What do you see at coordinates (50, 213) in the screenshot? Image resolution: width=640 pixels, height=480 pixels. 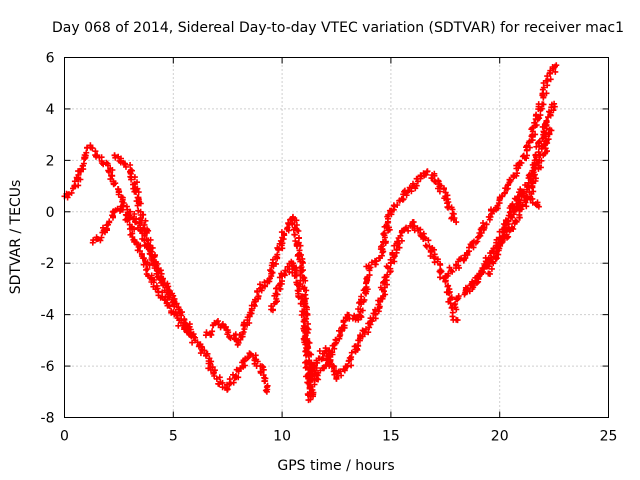 I see `y-tick-label: 0` at bounding box center [50, 213].